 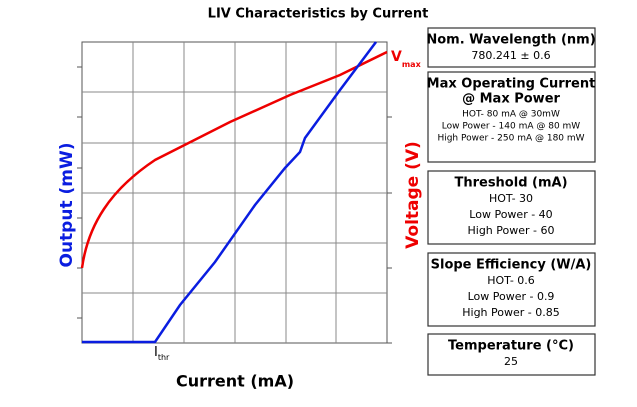 What do you see at coordinates (511, 296) in the screenshot?
I see `box-line: Low Power - 0.9` at bounding box center [511, 296].